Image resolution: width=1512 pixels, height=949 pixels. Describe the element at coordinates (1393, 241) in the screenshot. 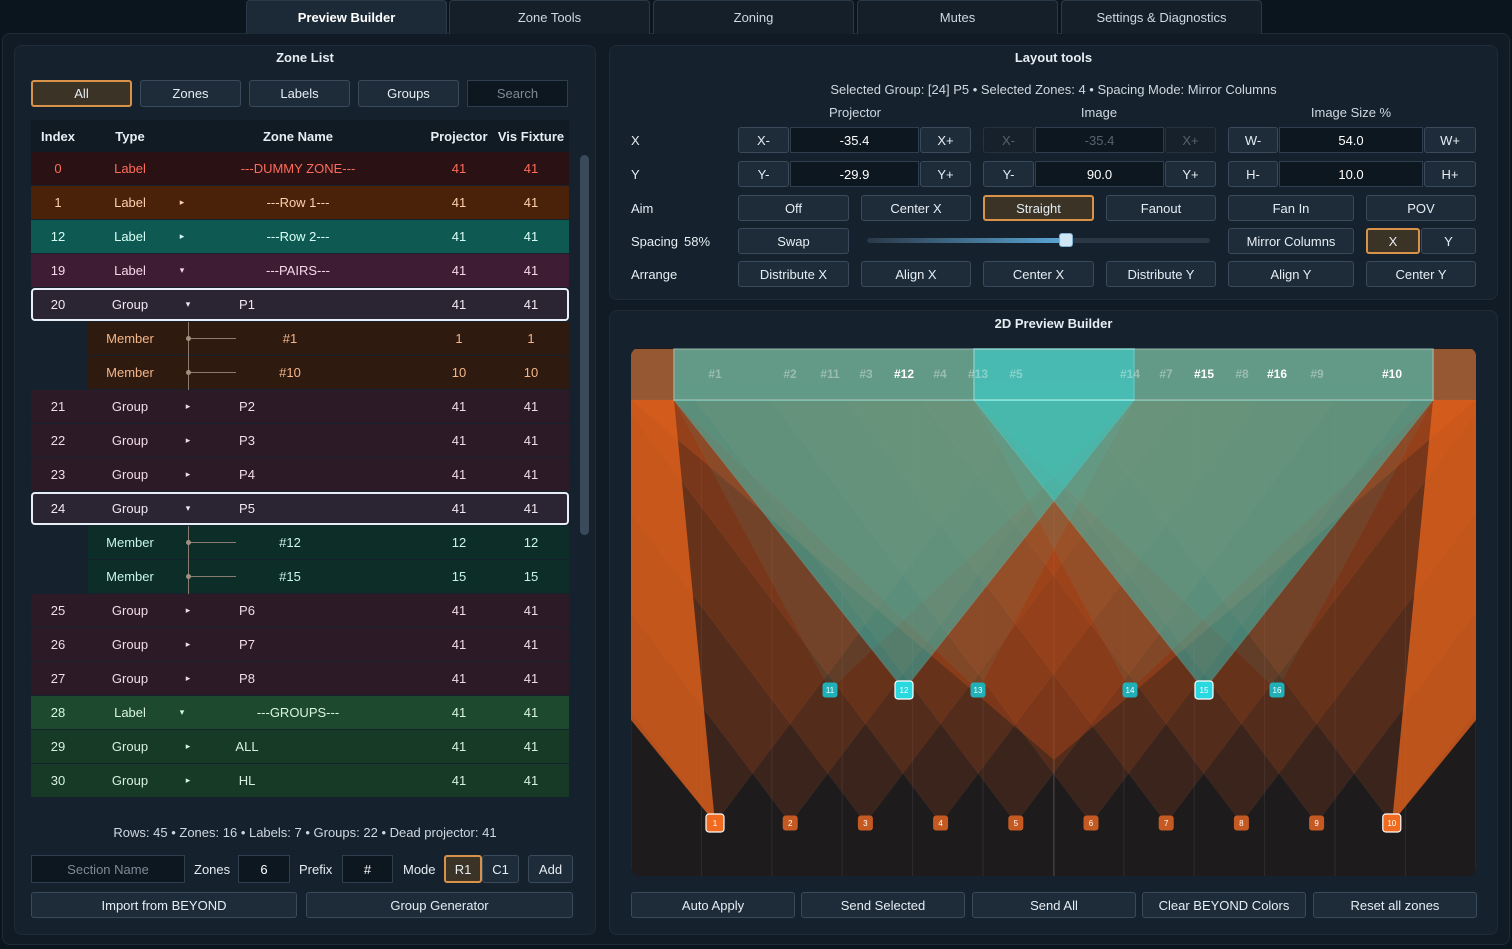

I see `axis-button: X` at that location.